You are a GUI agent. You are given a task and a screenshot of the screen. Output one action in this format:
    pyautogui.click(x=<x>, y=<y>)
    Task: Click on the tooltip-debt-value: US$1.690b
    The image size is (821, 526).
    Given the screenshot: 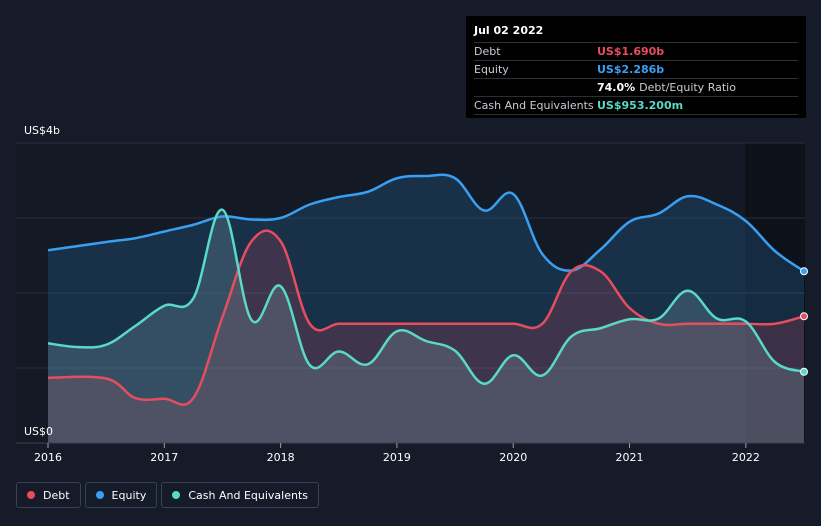 What is the action you would take?
    pyautogui.click(x=631, y=51)
    